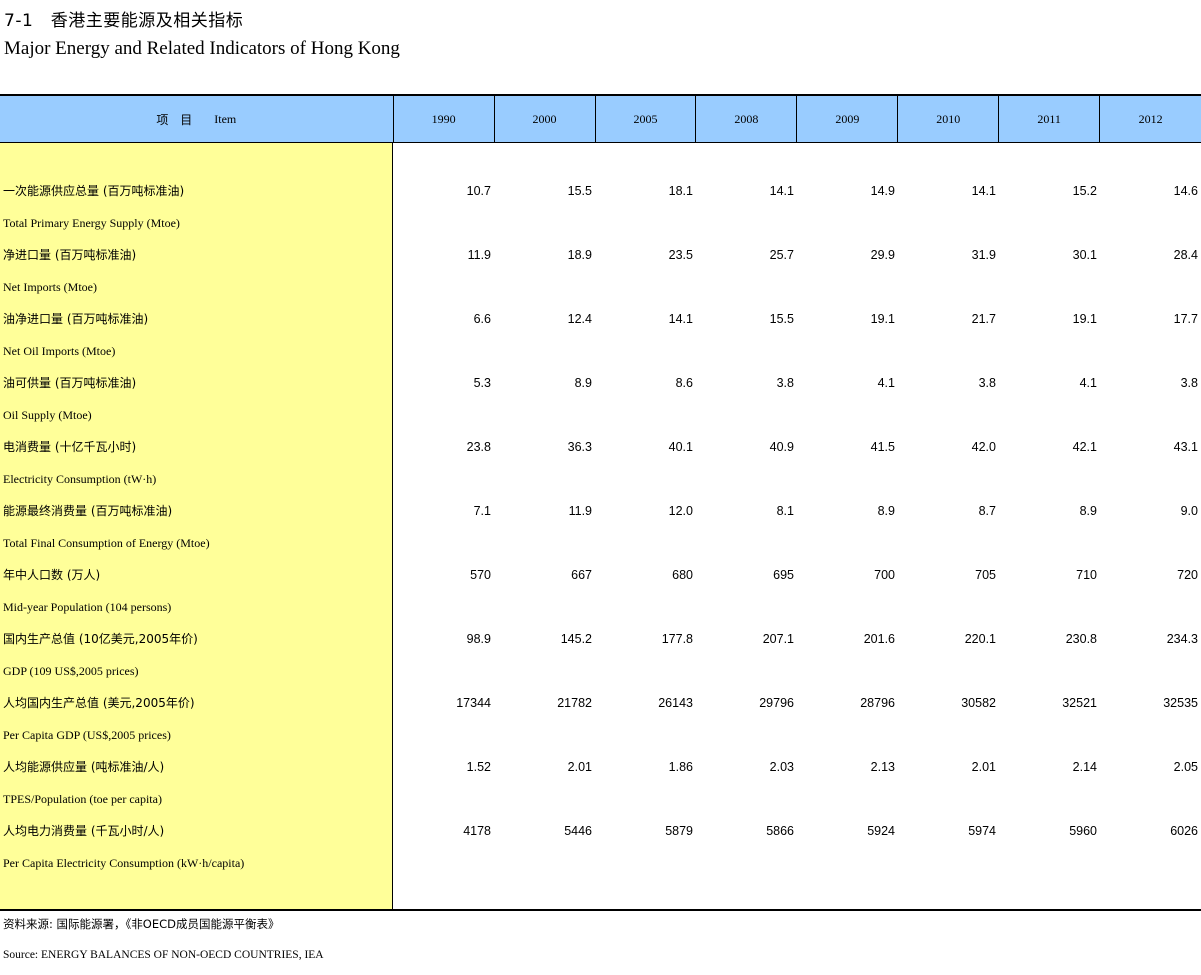 Image resolution: width=1201 pixels, height=975 pixels. I want to click on header-bottom-rule, so click(600, 142).